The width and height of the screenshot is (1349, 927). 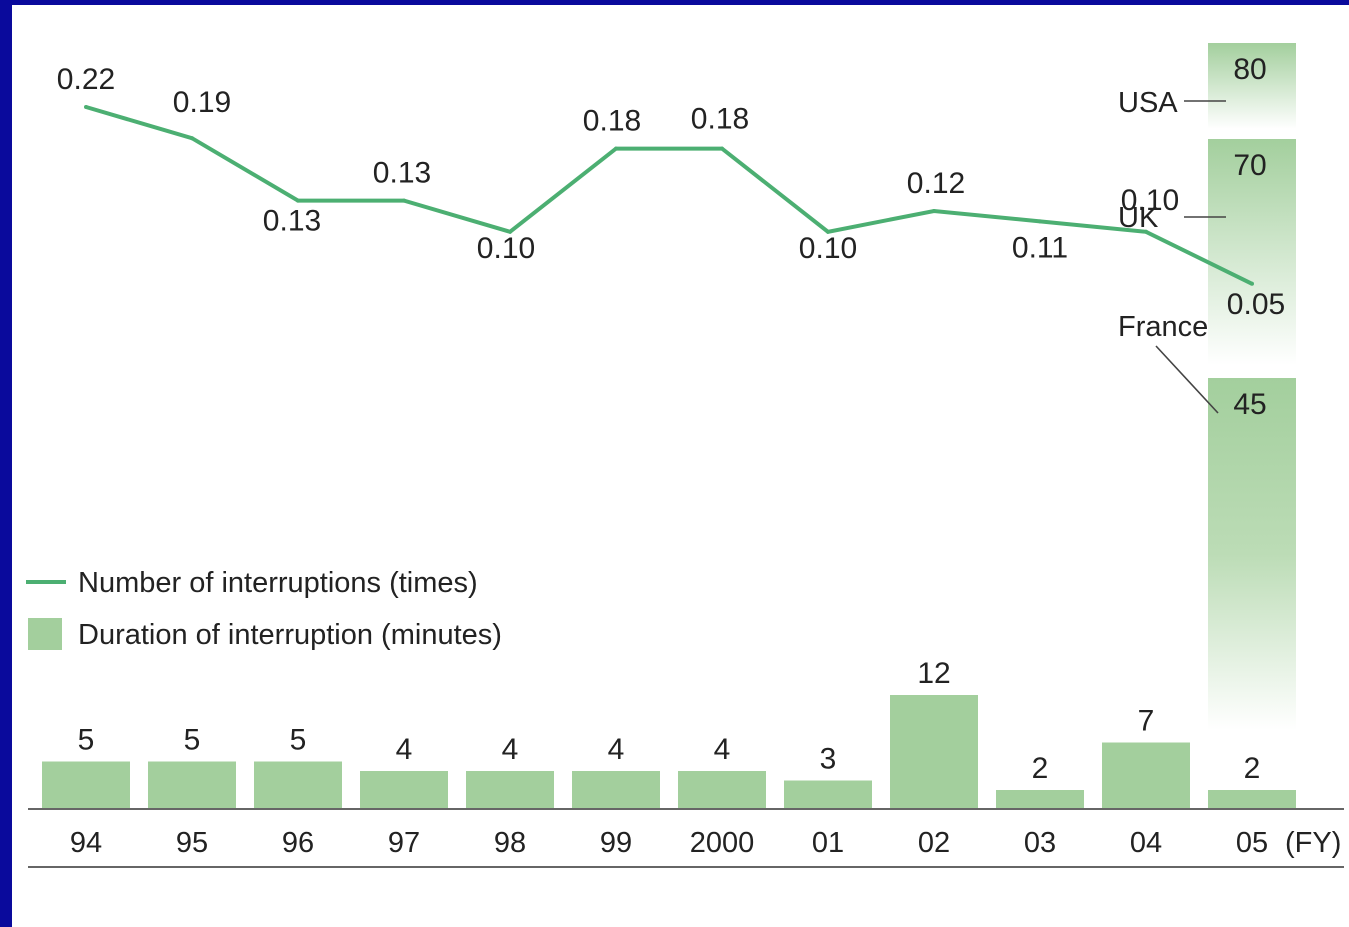 I want to click on interruptions-point-label: 0.12, so click(x=936, y=183).